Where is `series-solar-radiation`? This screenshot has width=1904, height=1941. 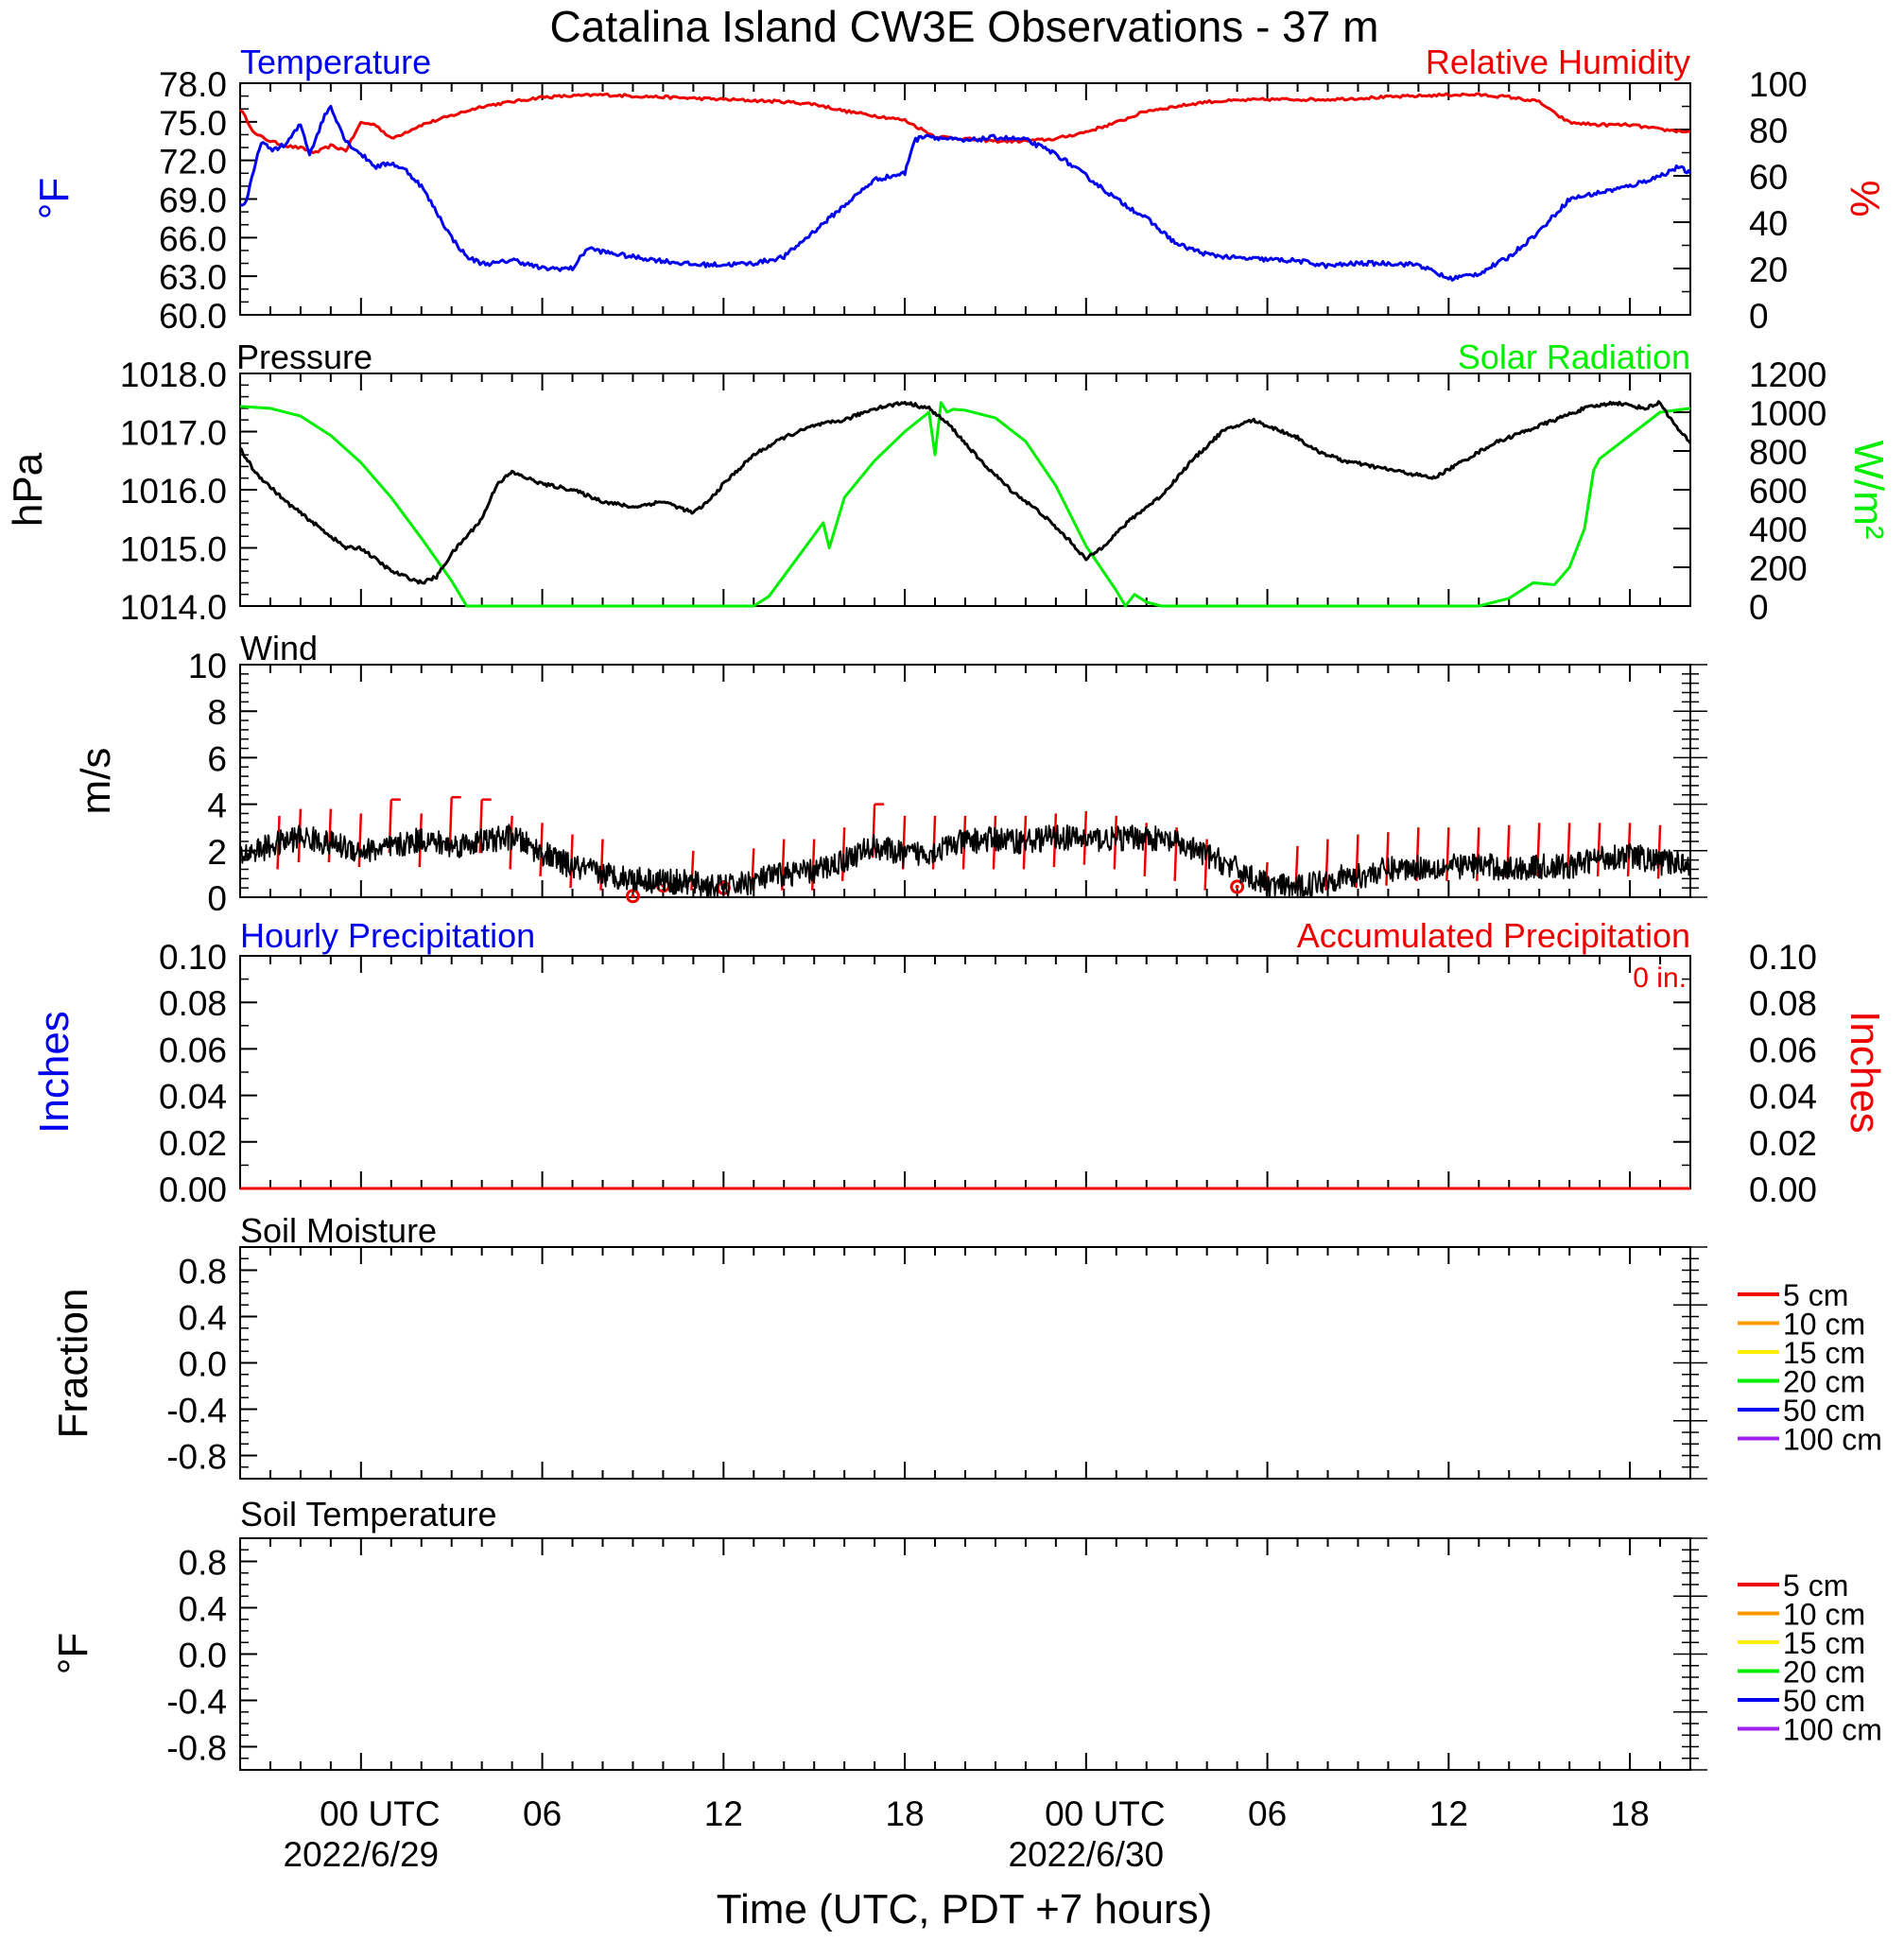 series-solar-radiation is located at coordinates (965, 505).